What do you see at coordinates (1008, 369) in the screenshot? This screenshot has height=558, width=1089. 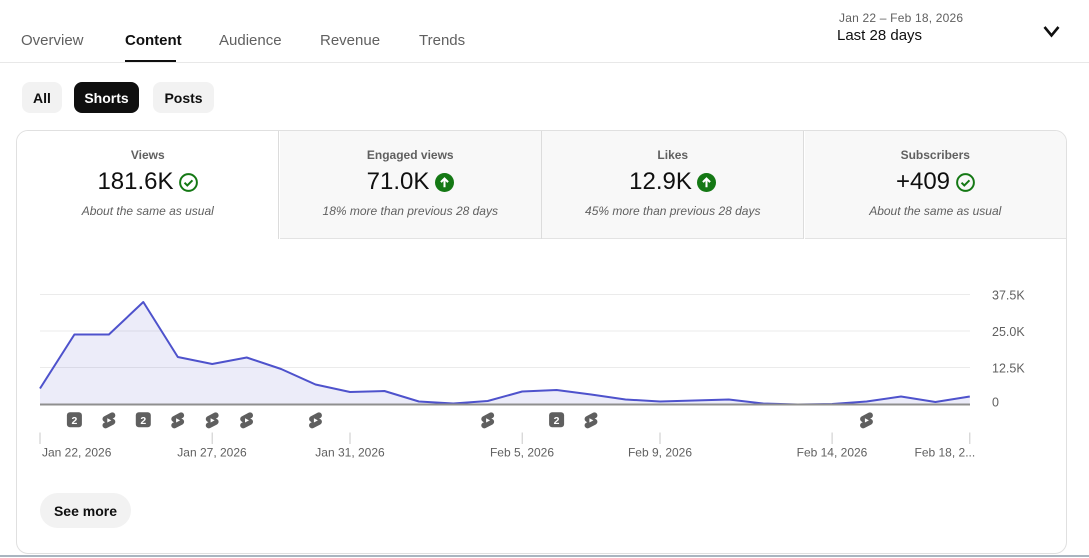 I see `svg-text: 12.5K` at bounding box center [1008, 369].